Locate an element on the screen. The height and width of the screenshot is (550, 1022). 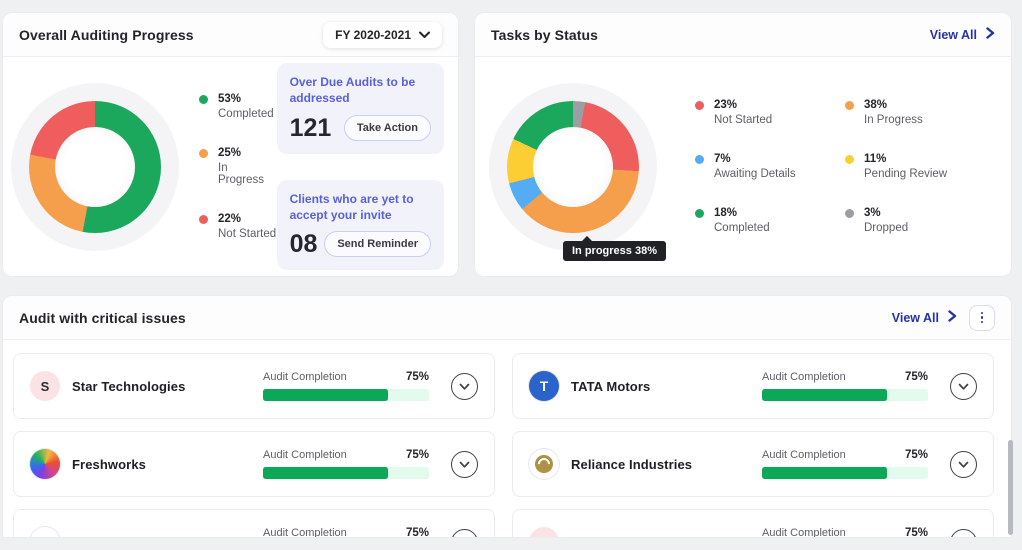
take-action-button: Take Action is located at coordinates (387, 128).